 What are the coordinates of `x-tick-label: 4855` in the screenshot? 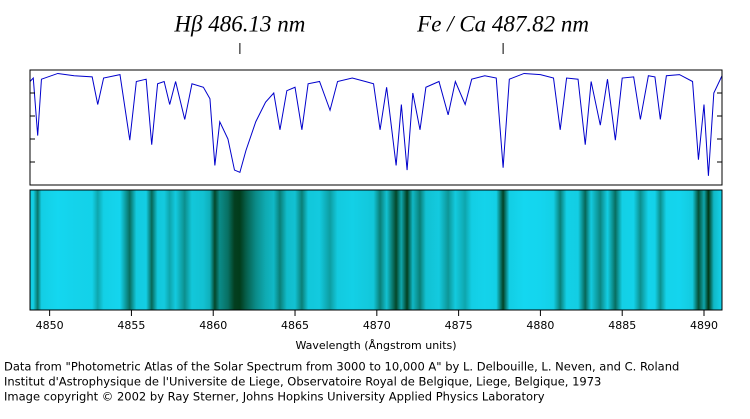 It's located at (131, 325).